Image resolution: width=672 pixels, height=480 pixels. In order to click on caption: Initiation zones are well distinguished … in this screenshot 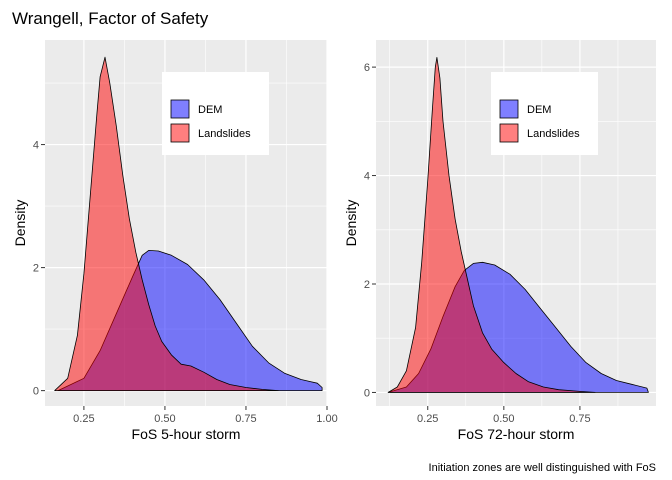, I will do `click(542, 468)`.